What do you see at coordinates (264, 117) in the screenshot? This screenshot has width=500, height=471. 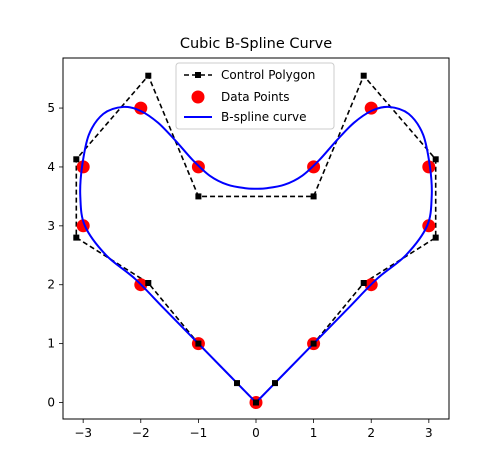 I see `legend-bspline-label: B-spline curve` at bounding box center [264, 117].